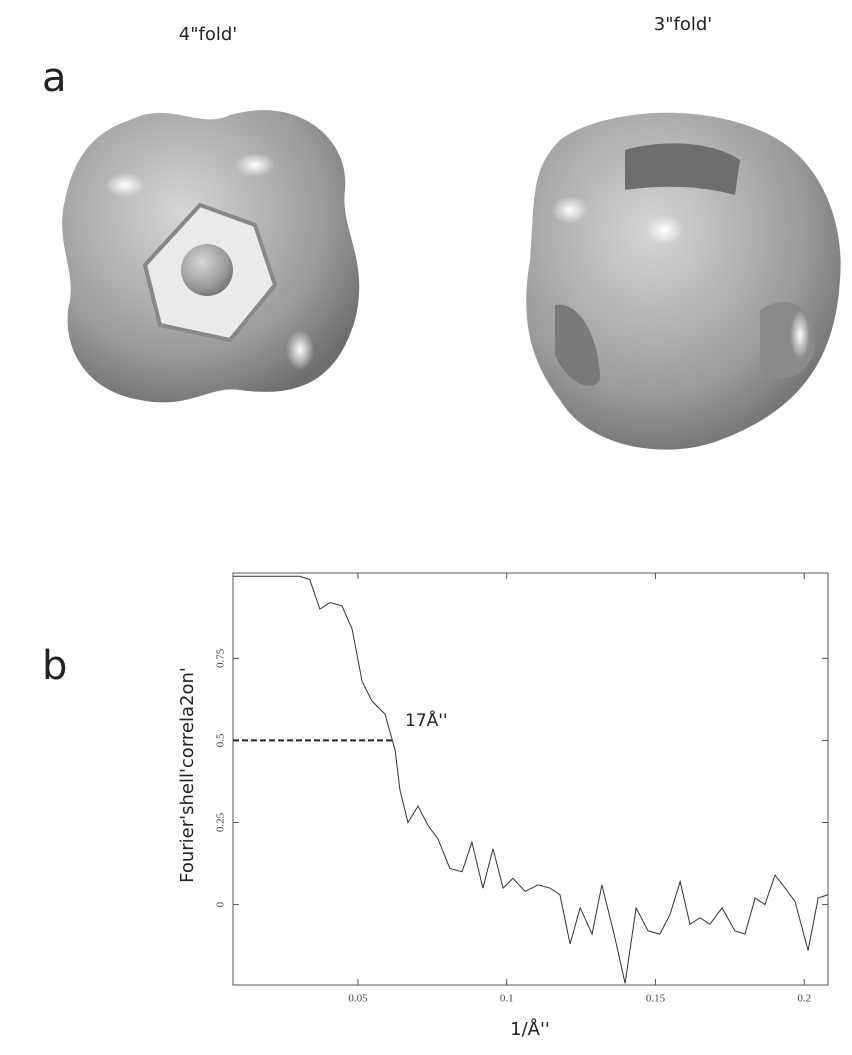  I want to click on render-3fold, so click(683, 281).